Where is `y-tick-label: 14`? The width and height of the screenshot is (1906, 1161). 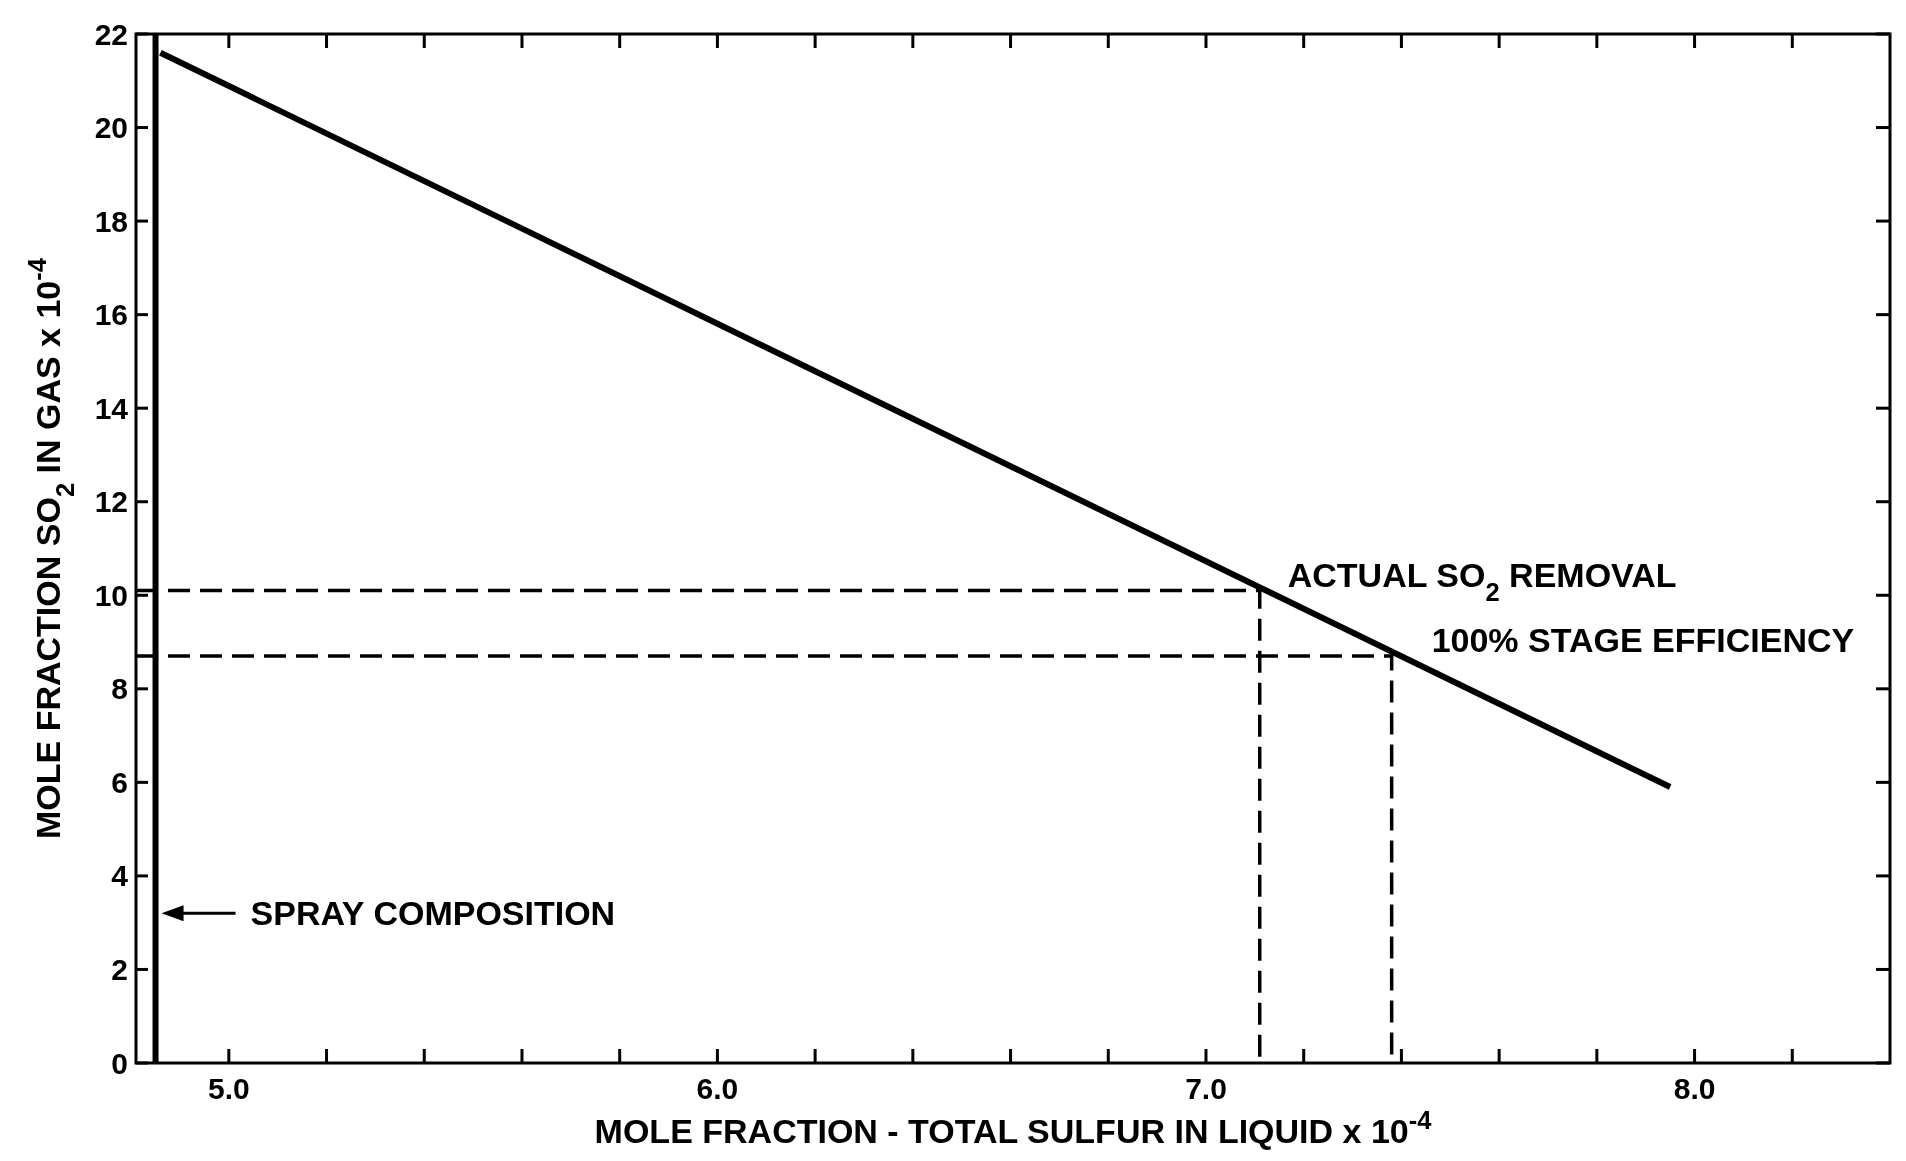
y-tick-label: 14 is located at coordinates (111, 408).